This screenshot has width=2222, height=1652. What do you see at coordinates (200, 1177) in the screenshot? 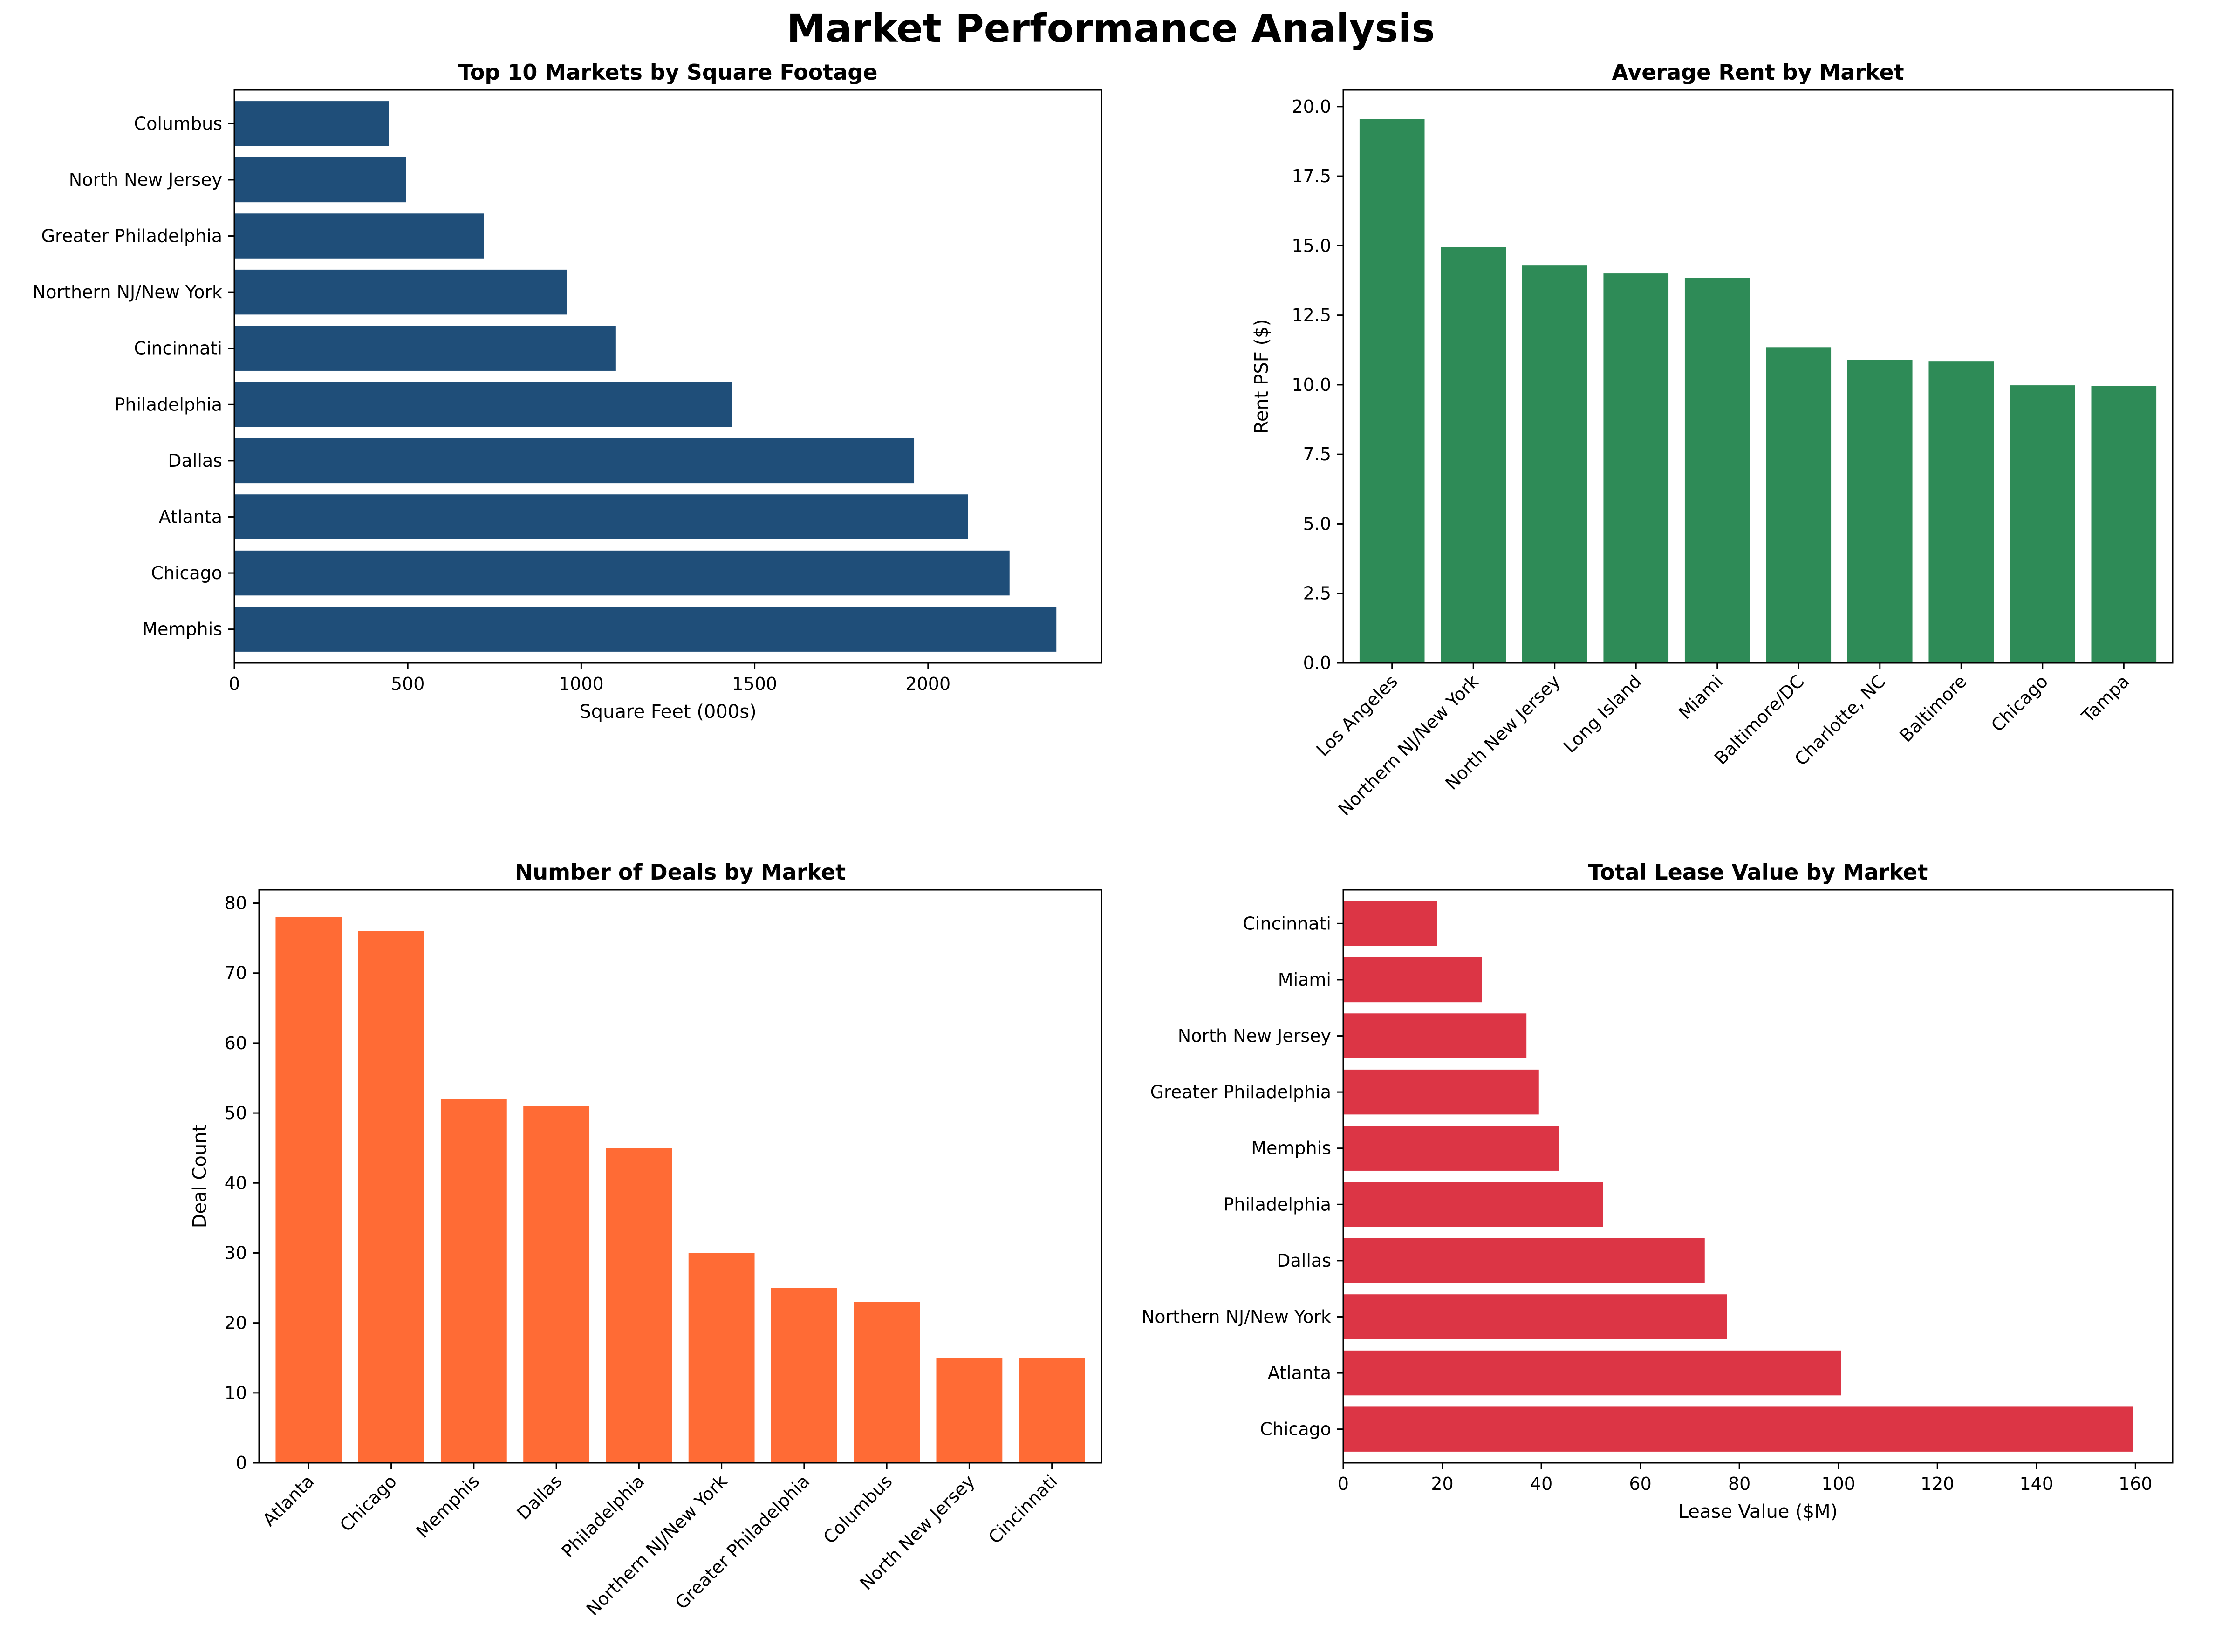
I see `y-axis-label: Deal Count` at bounding box center [200, 1177].